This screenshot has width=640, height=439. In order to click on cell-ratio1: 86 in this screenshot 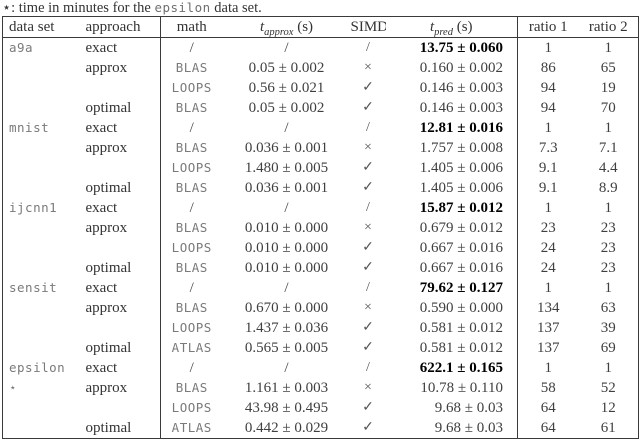, I will do `click(548, 68)`.